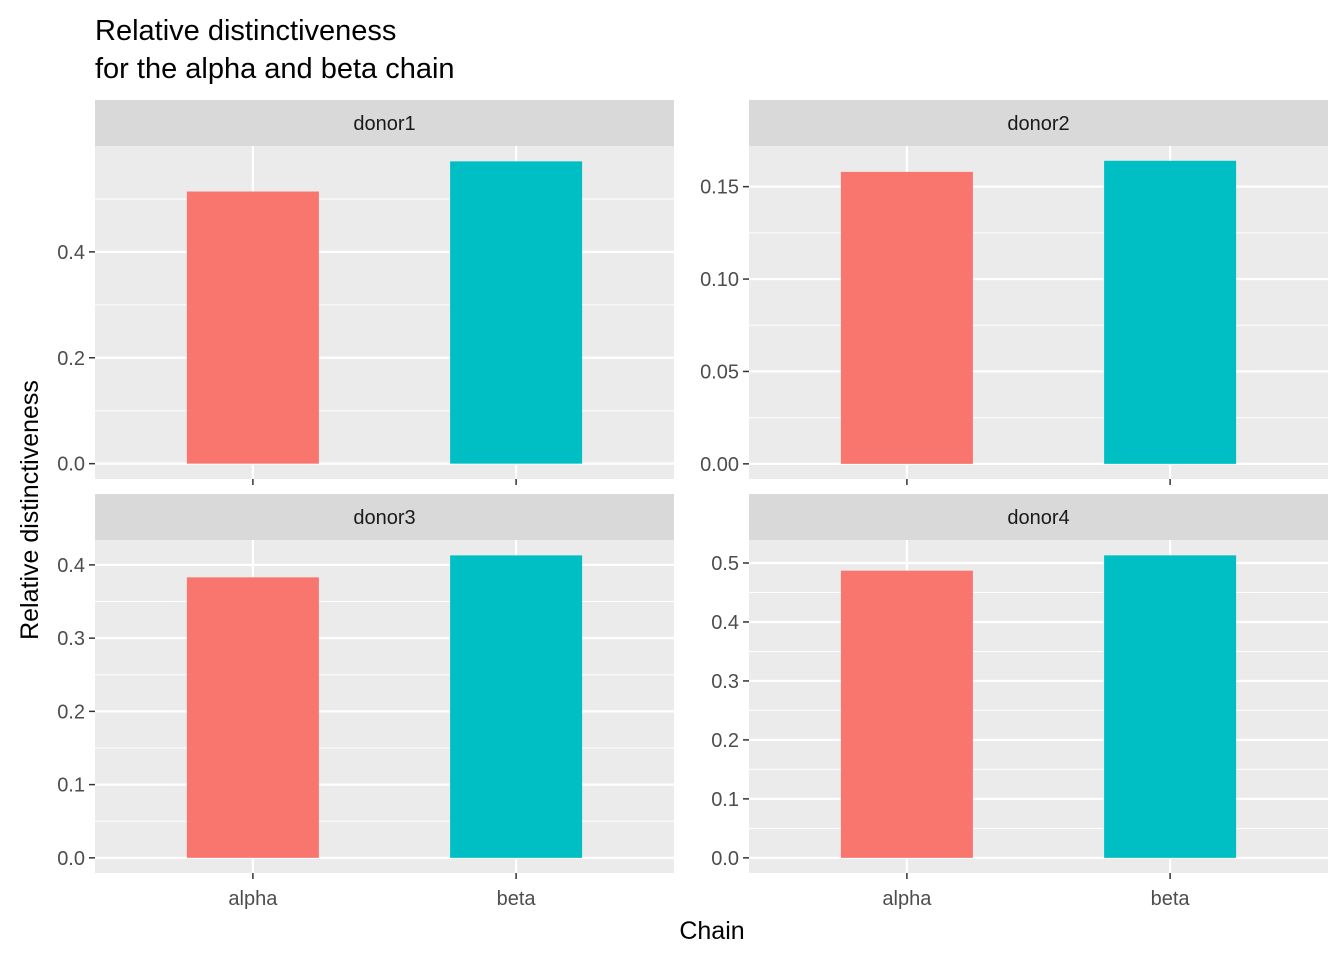 This screenshot has height=965, width=1344. What do you see at coordinates (245, 31) in the screenshot?
I see `chart-title-line-1: Relative distinctiveness` at bounding box center [245, 31].